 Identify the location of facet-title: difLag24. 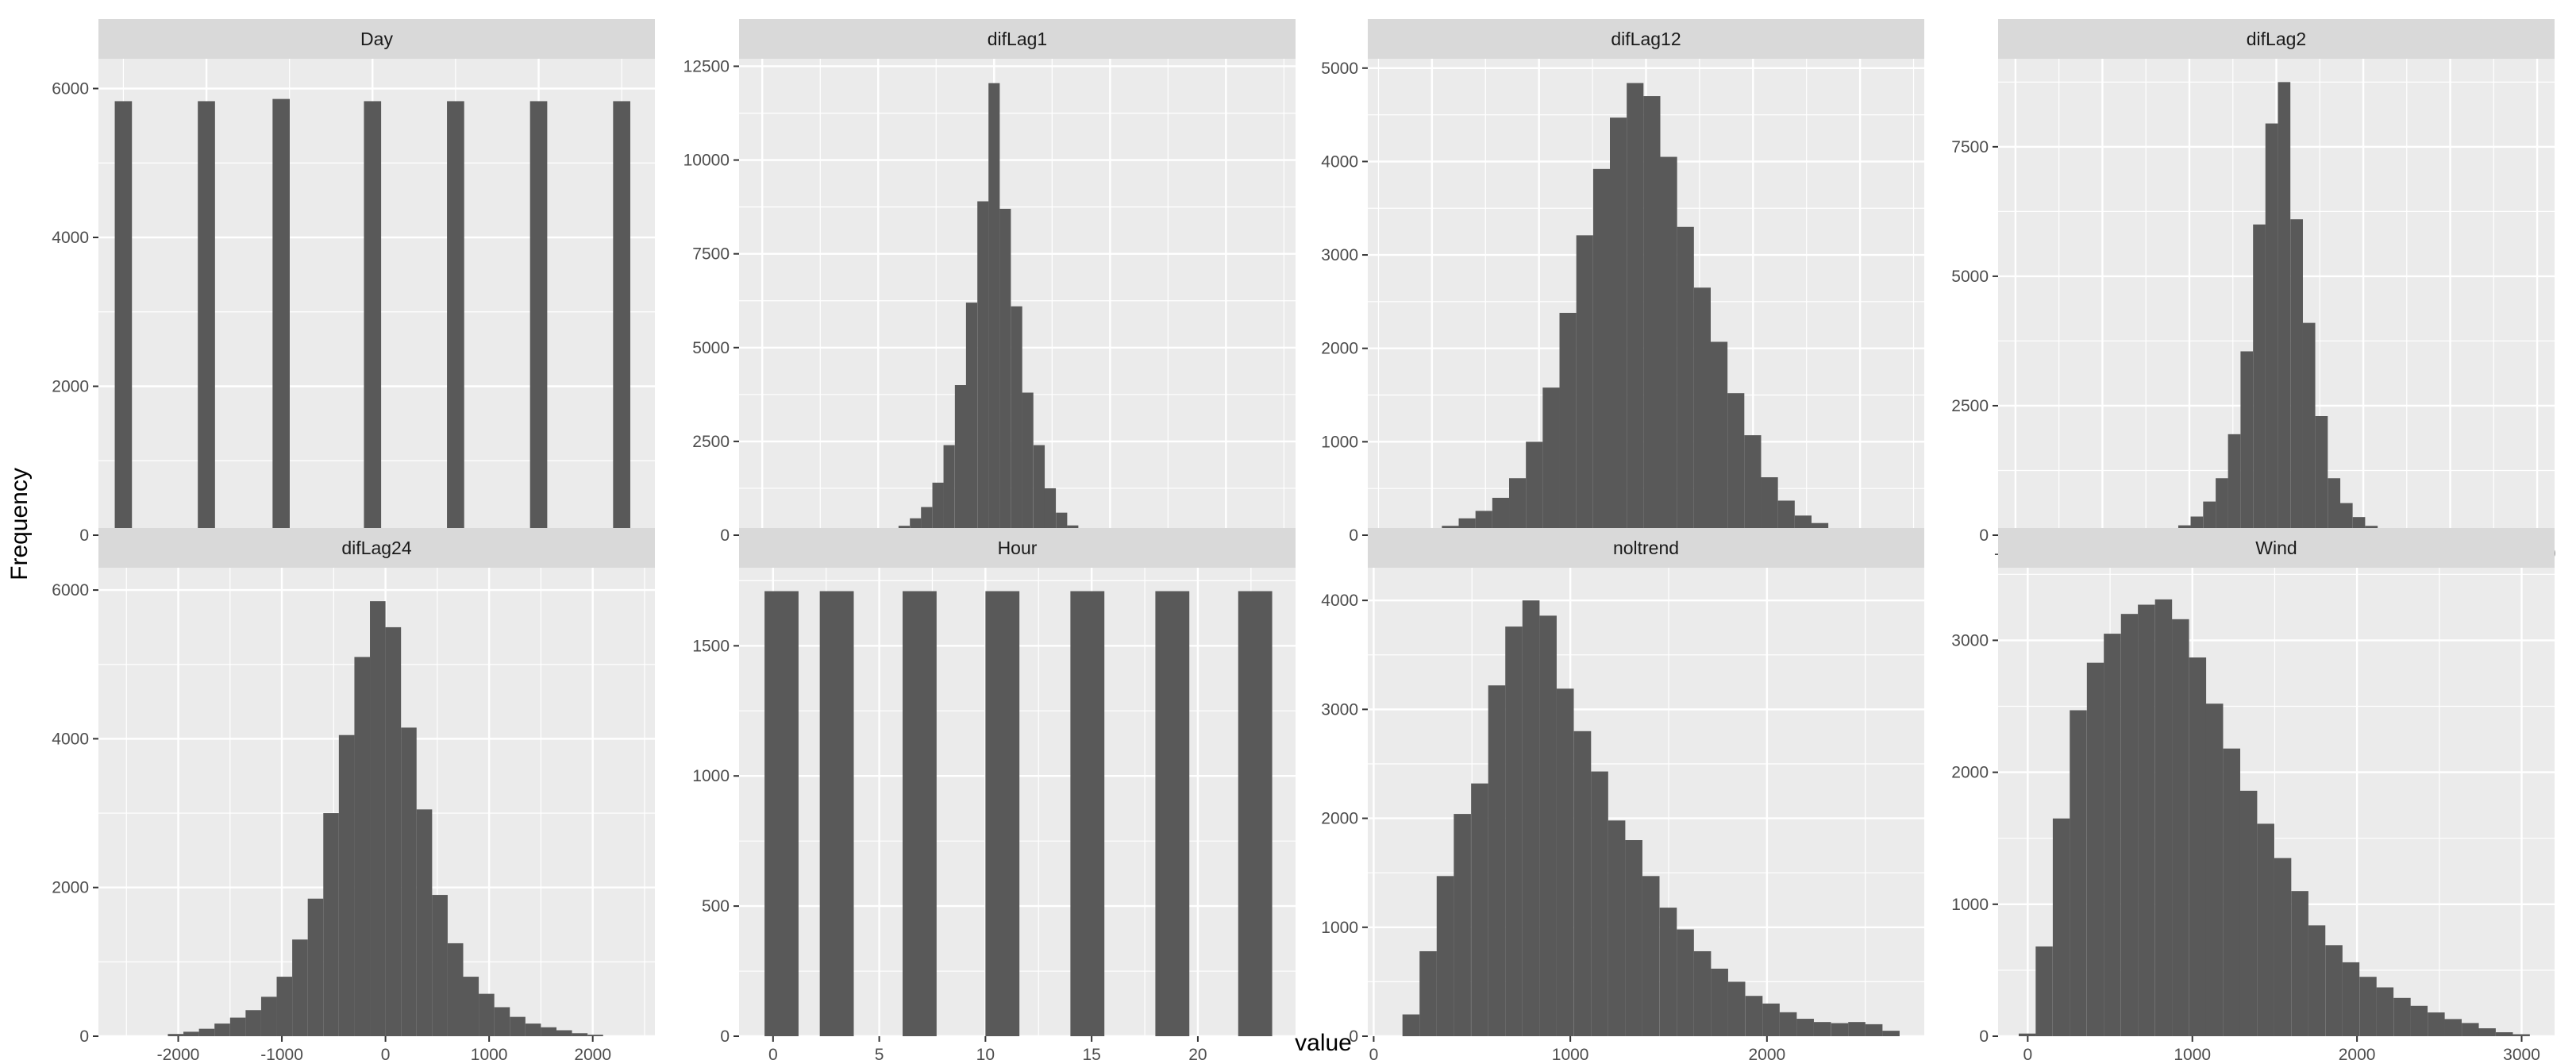
(376, 548).